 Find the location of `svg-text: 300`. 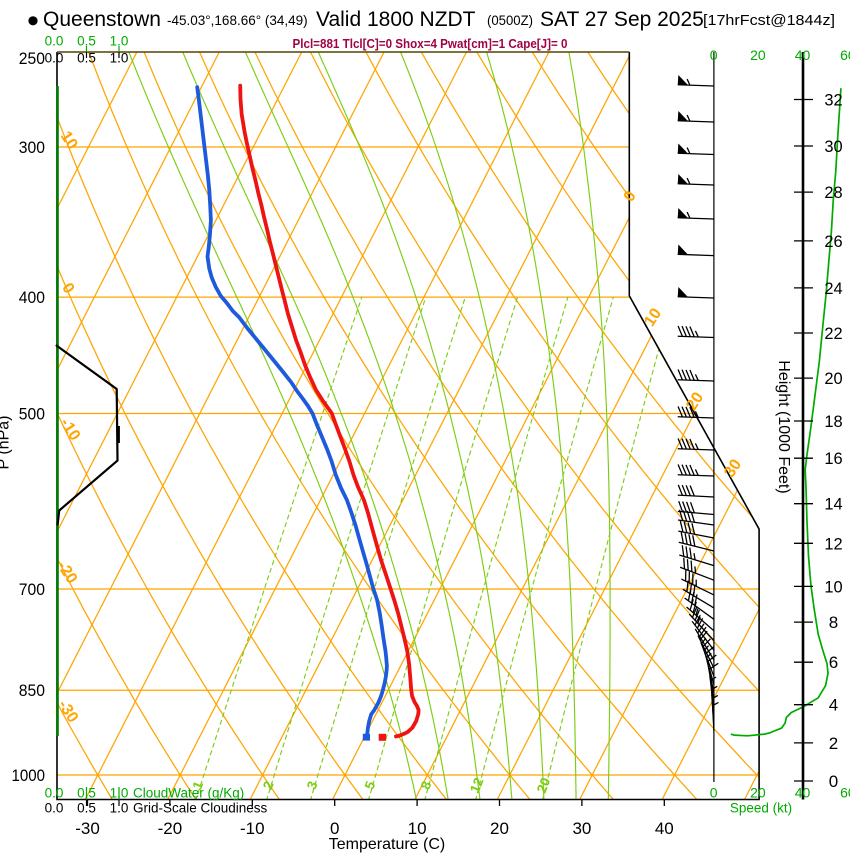

svg-text: 300 is located at coordinates (32, 147).